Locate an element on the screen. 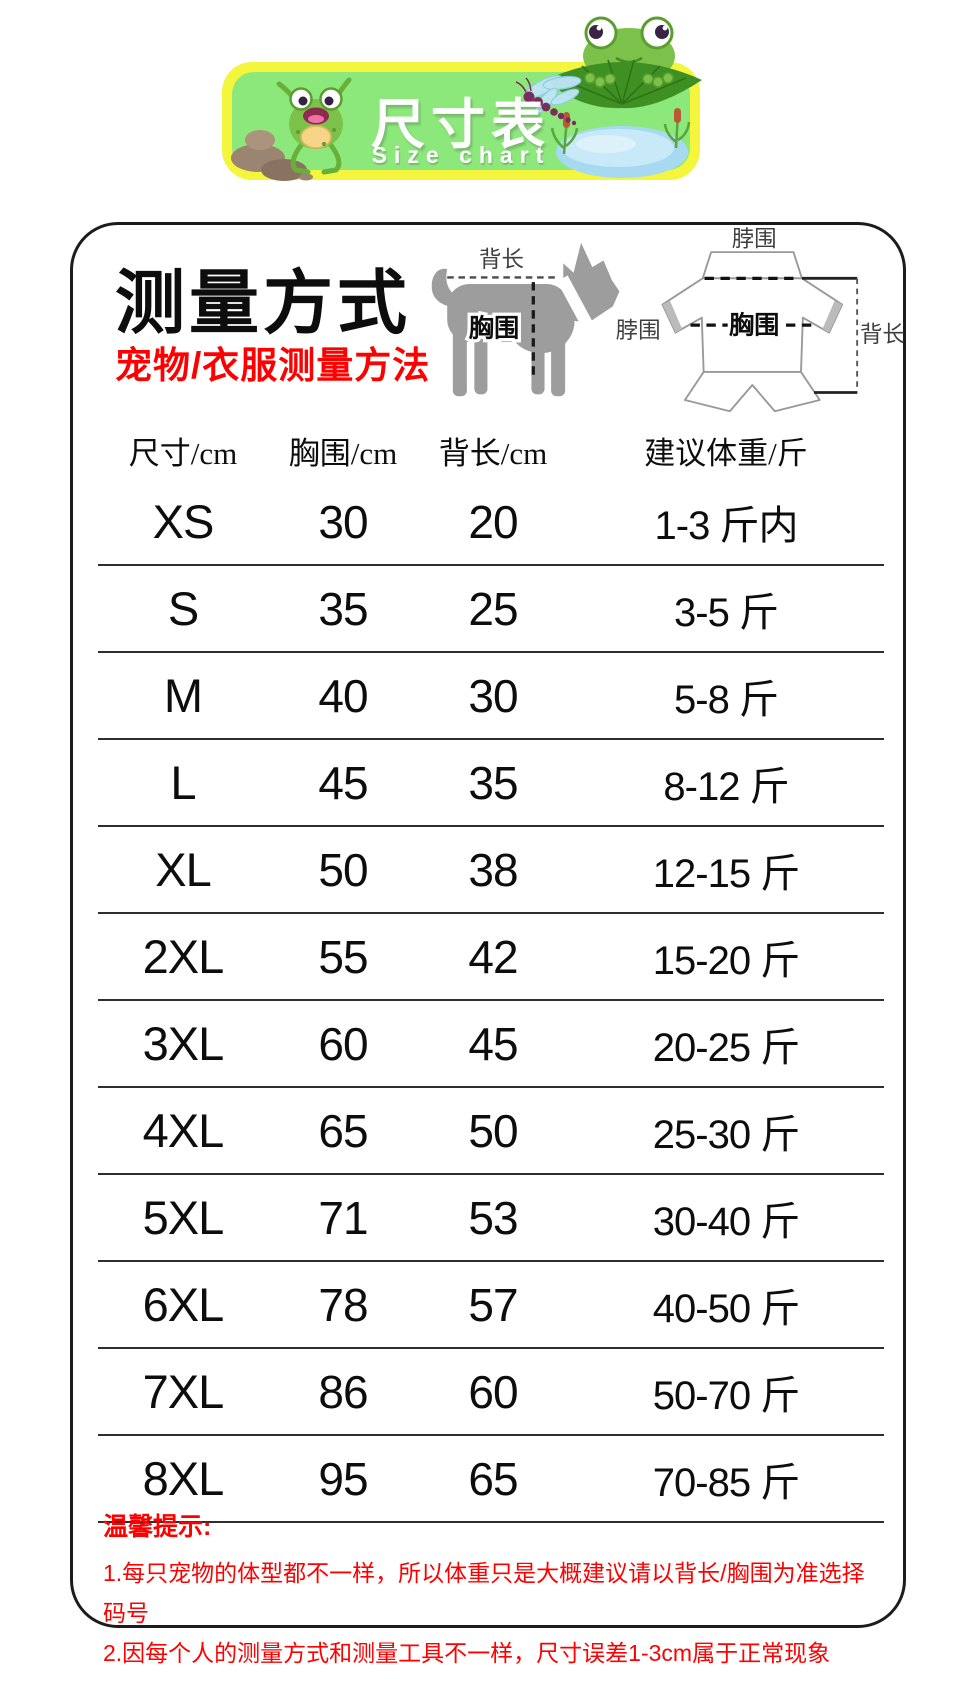 Image resolution: width=971 pixels, height=1685 pixels. garment-neck-label: 脖围 is located at coordinates (754, 239).